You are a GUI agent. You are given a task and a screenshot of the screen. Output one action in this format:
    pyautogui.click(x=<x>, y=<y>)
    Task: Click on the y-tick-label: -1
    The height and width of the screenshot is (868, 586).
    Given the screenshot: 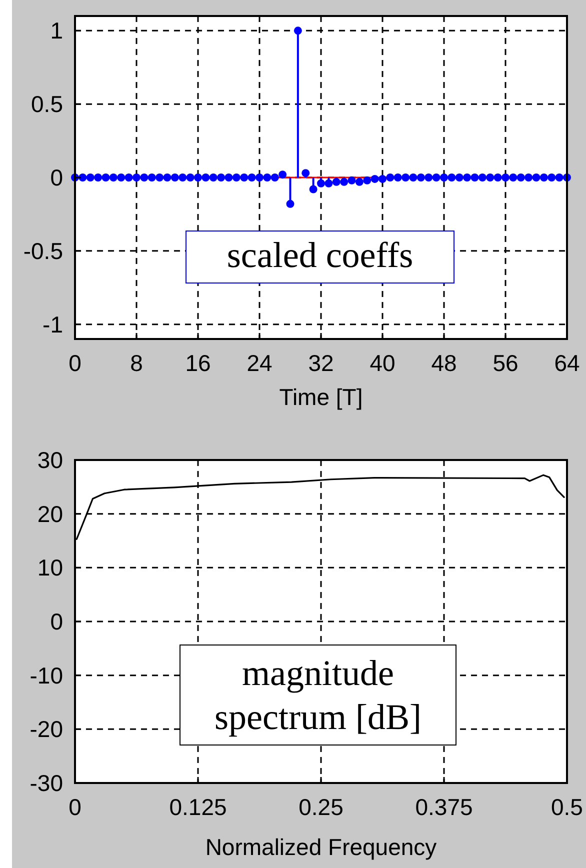 What is the action you would take?
    pyautogui.click(x=52, y=324)
    